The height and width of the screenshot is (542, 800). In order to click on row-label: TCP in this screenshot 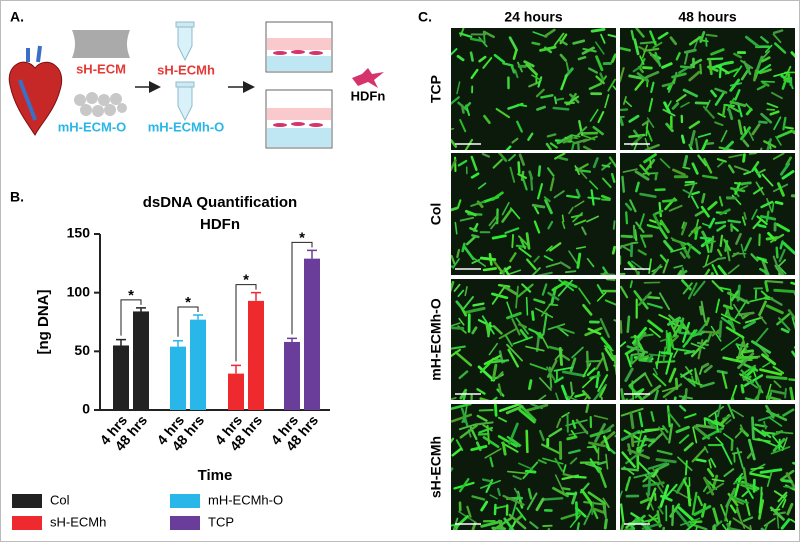, I will do `click(436, 89)`.